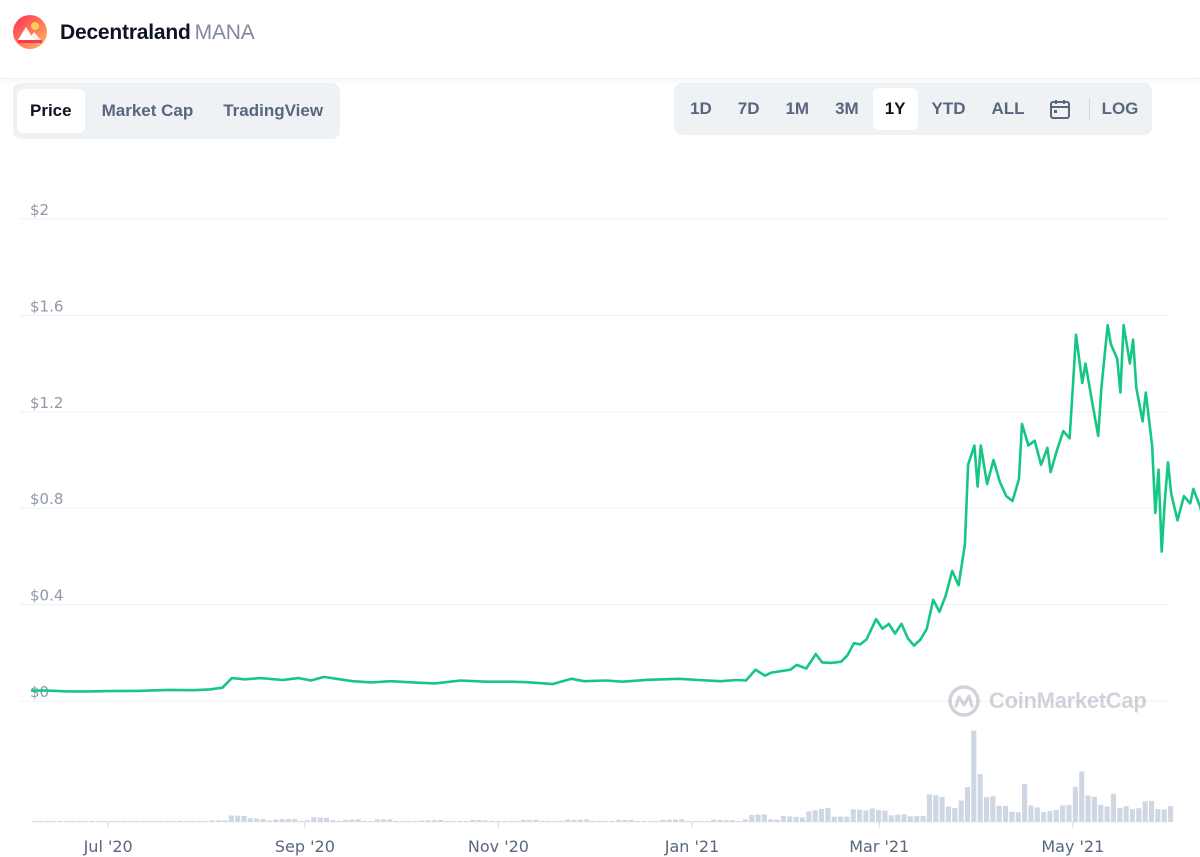 The width and height of the screenshot is (1200, 857). I want to click on coinmarketcap-logo-icon, so click(964, 701).